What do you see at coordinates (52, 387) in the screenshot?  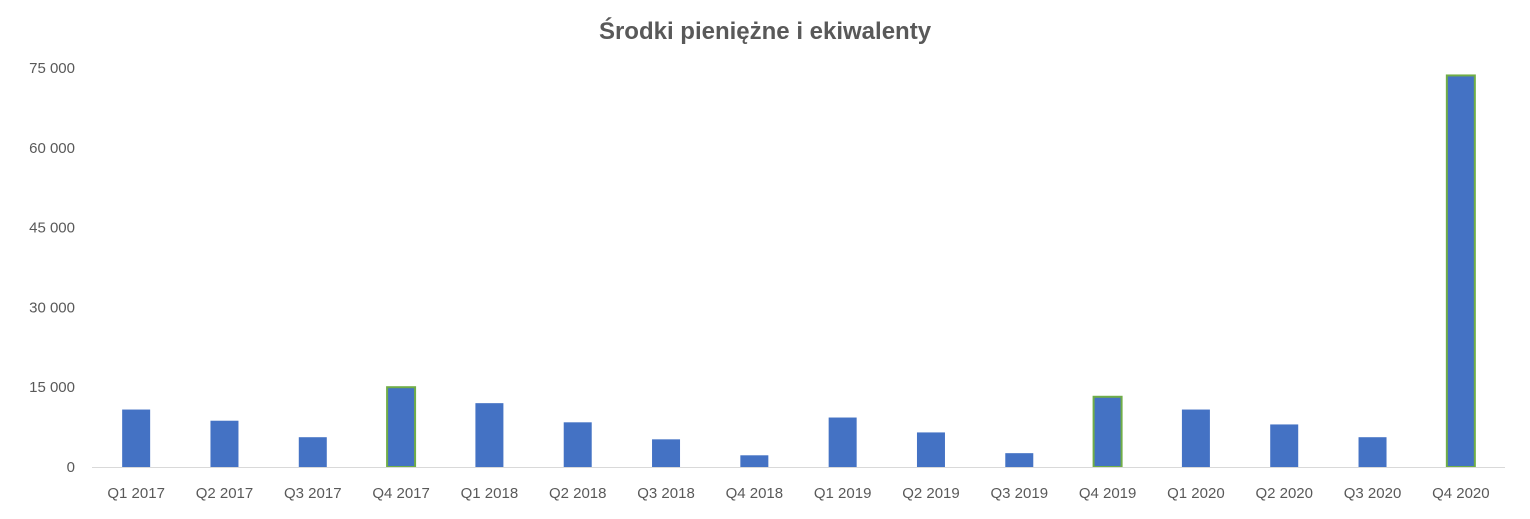 I see `y-tick-label: 15 000` at bounding box center [52, 387].